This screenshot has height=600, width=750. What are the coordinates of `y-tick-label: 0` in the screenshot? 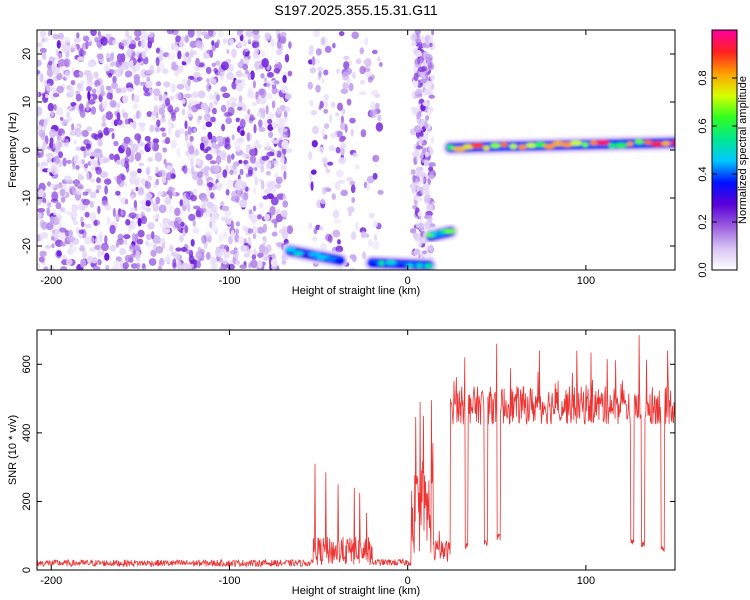 It's located at (27, 150).